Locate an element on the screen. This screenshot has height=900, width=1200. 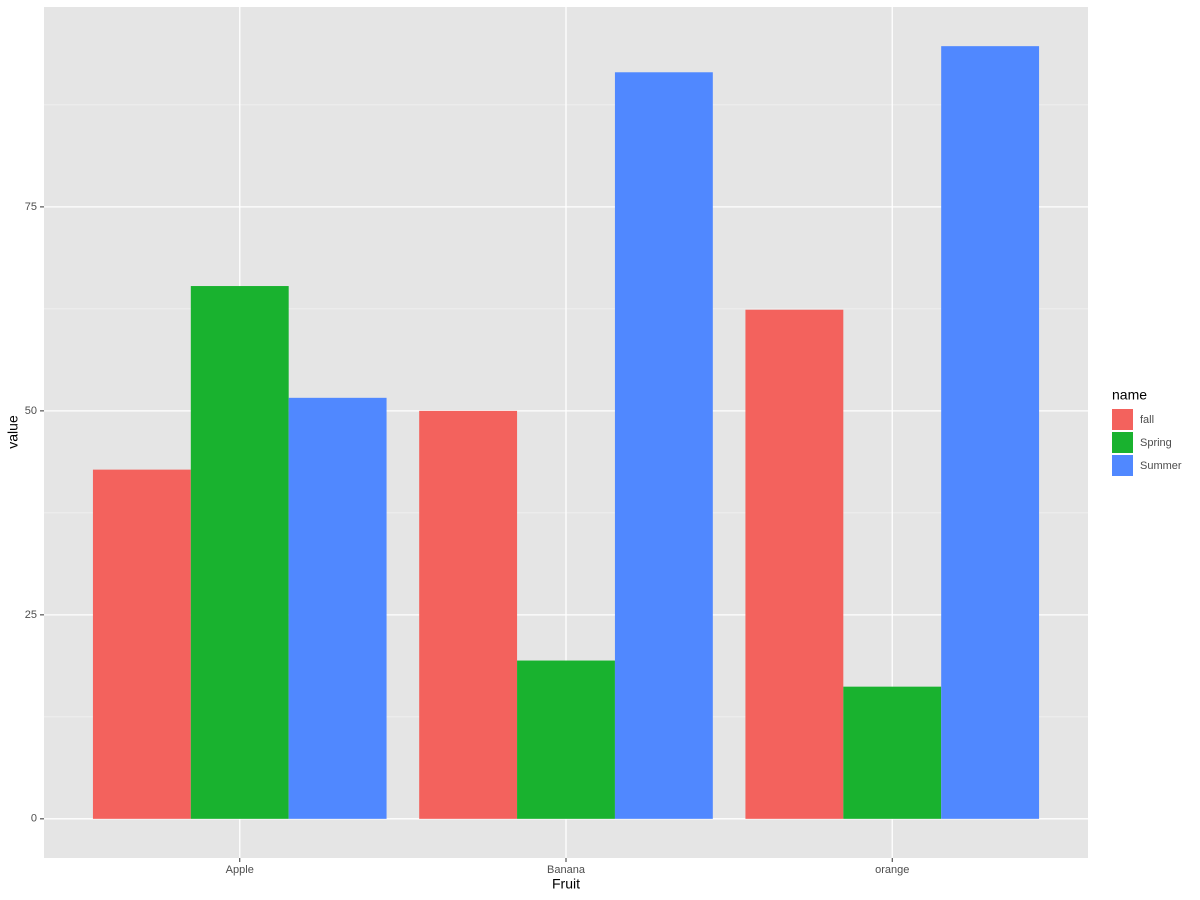
legend-label: Summer is located at coordinates (1161, 466).